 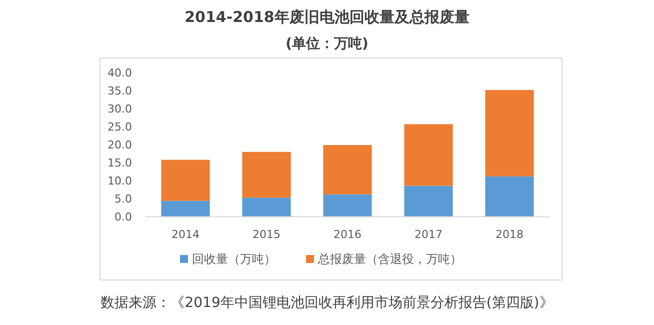 What do you see at coordinates (348, 234) in the screenshot?
I see `x-tick-label: 2016` at bounding box center [348, 234].